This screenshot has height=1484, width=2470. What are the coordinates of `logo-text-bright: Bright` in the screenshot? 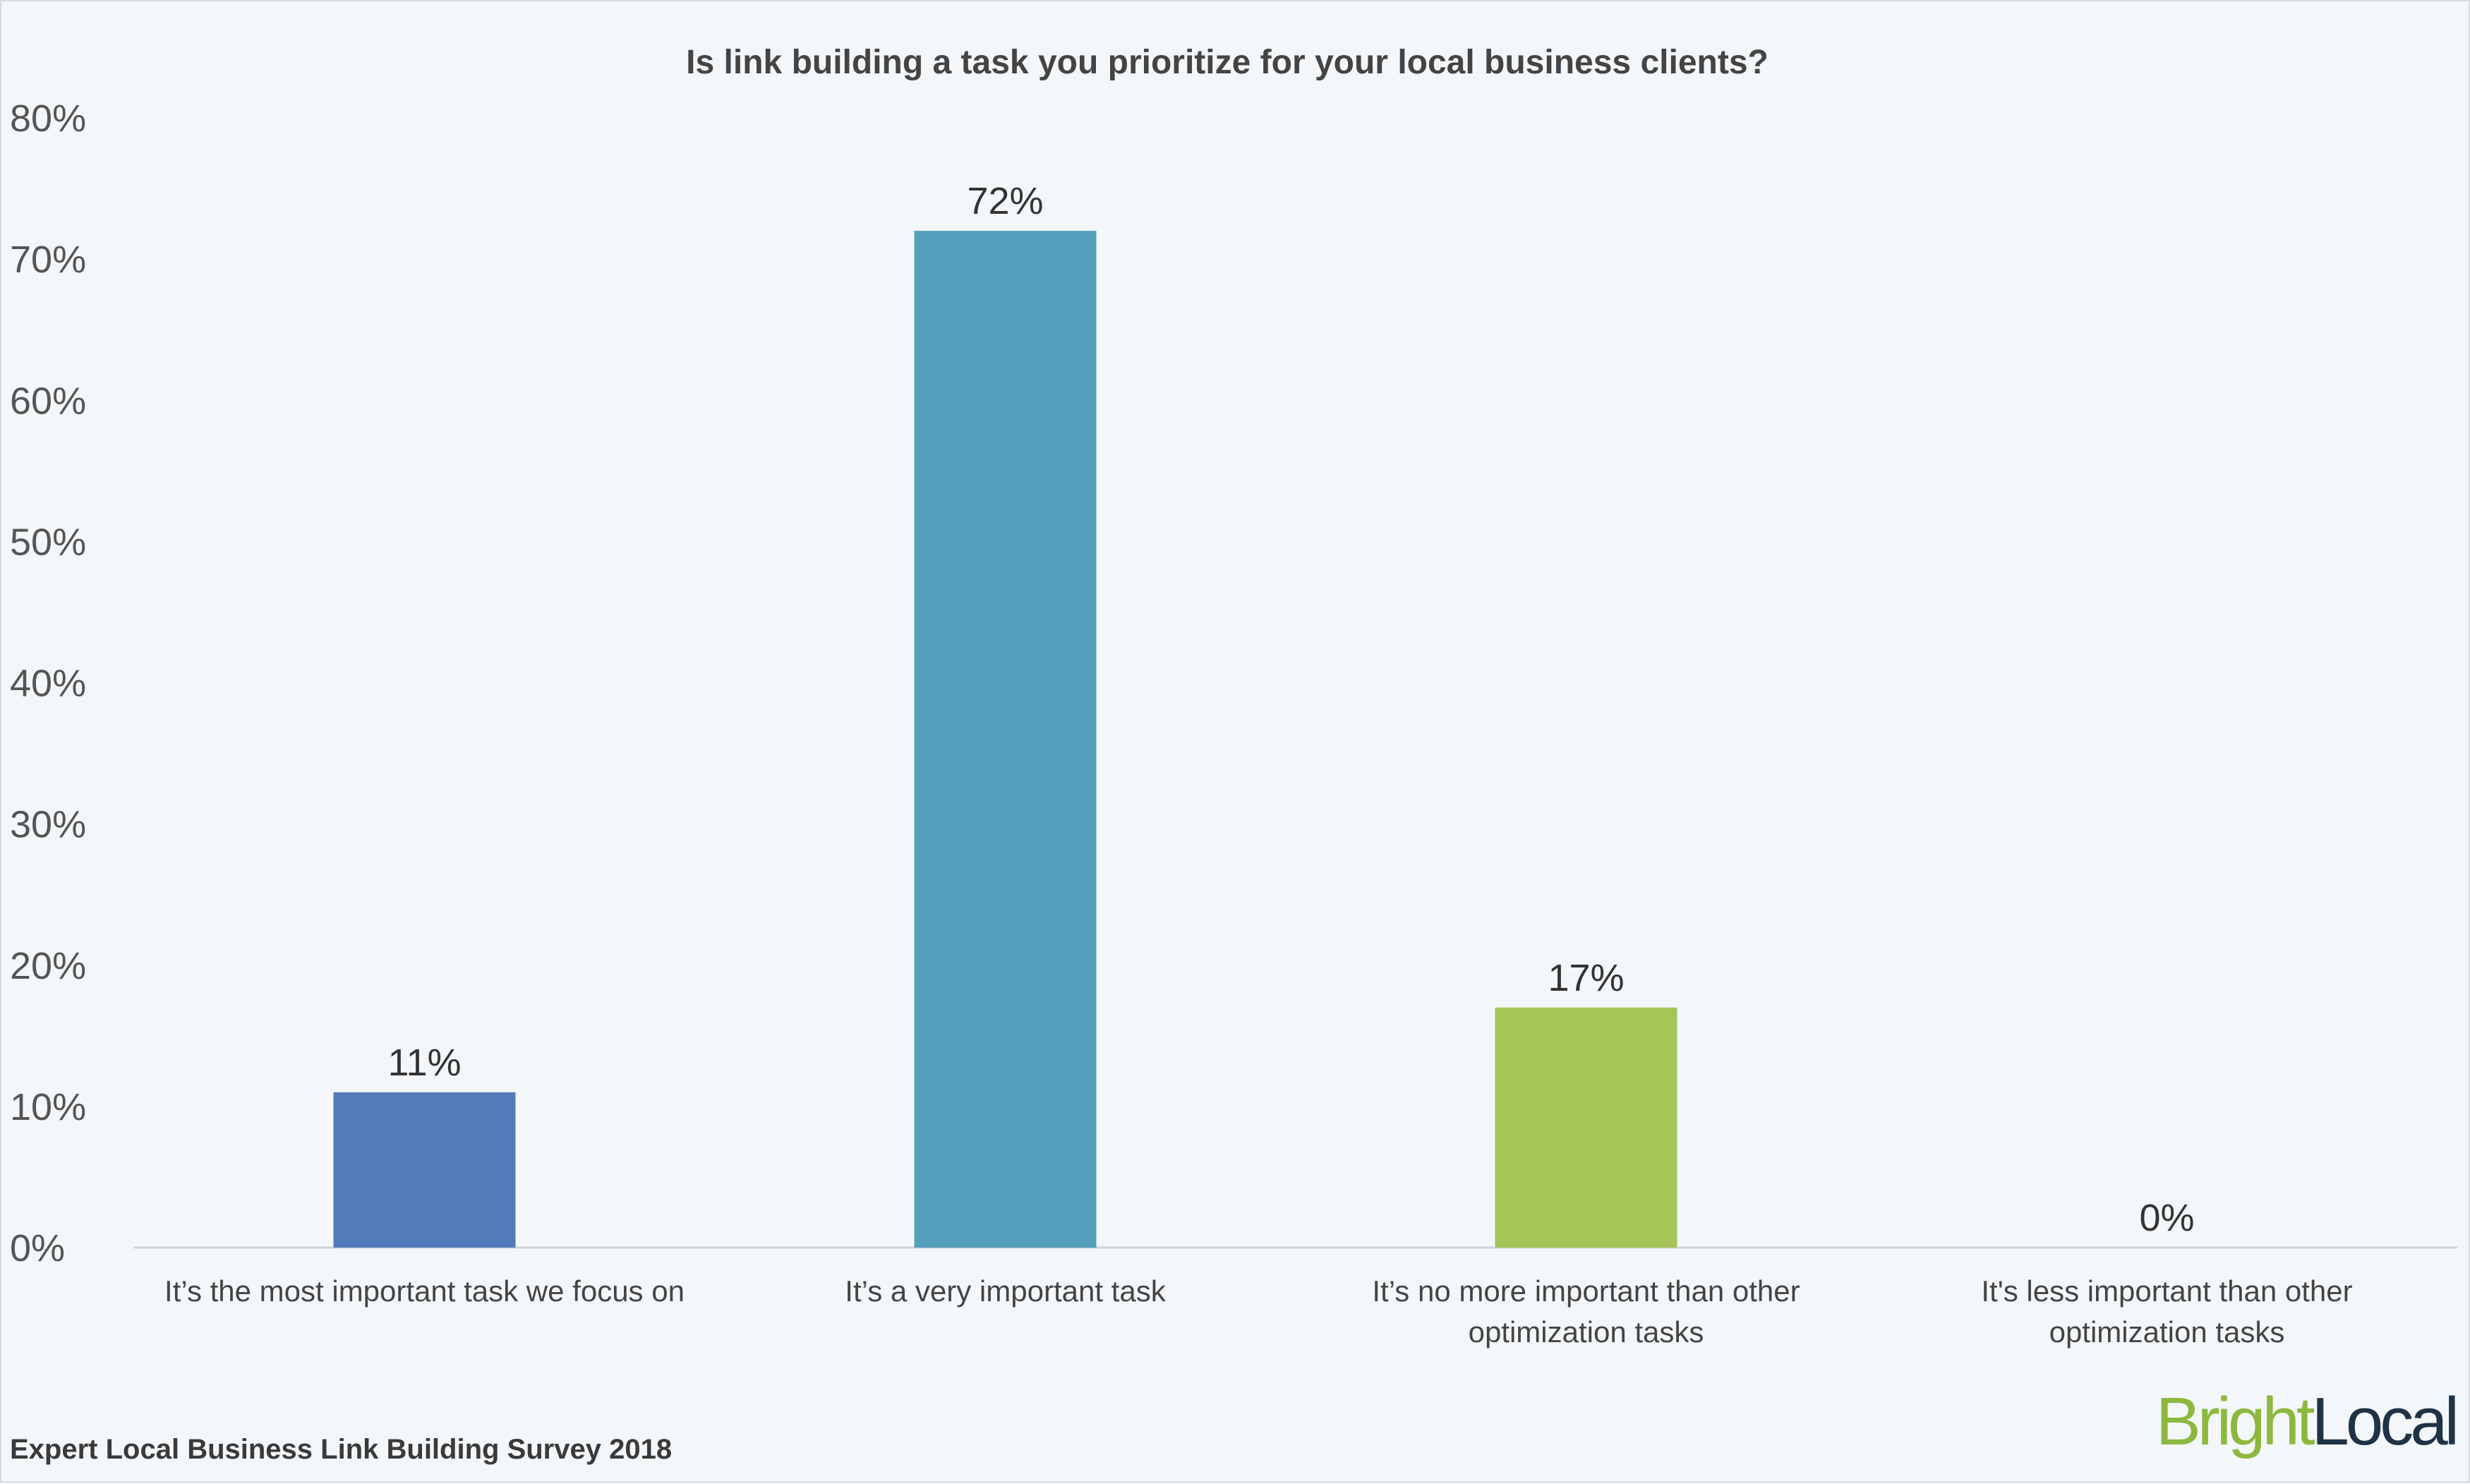 It's located at (2235, 1421).